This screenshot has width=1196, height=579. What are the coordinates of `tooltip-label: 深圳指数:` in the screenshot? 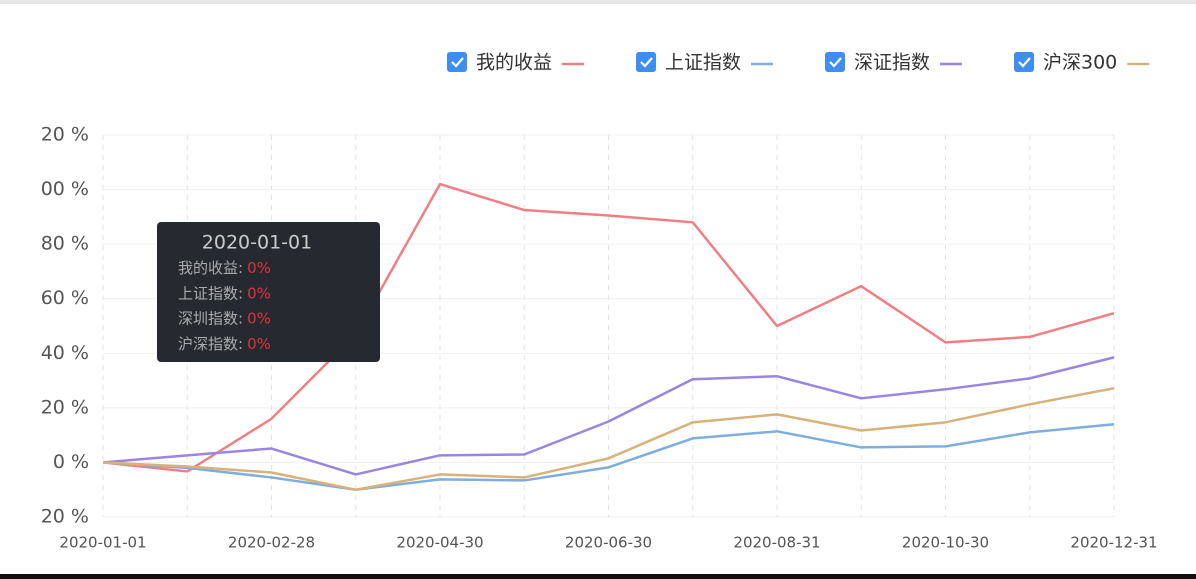 It's located at (210, 318).